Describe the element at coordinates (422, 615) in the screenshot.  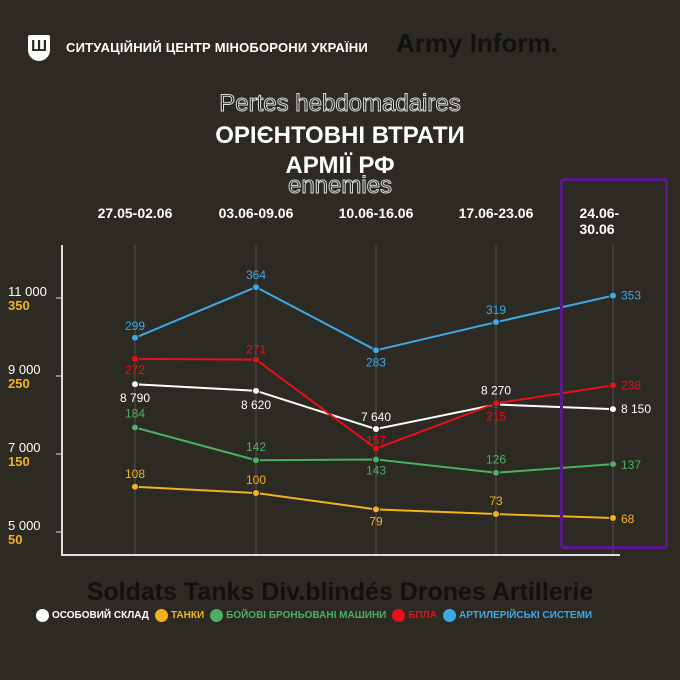
I see `legend-label: БПЛА` at that location.